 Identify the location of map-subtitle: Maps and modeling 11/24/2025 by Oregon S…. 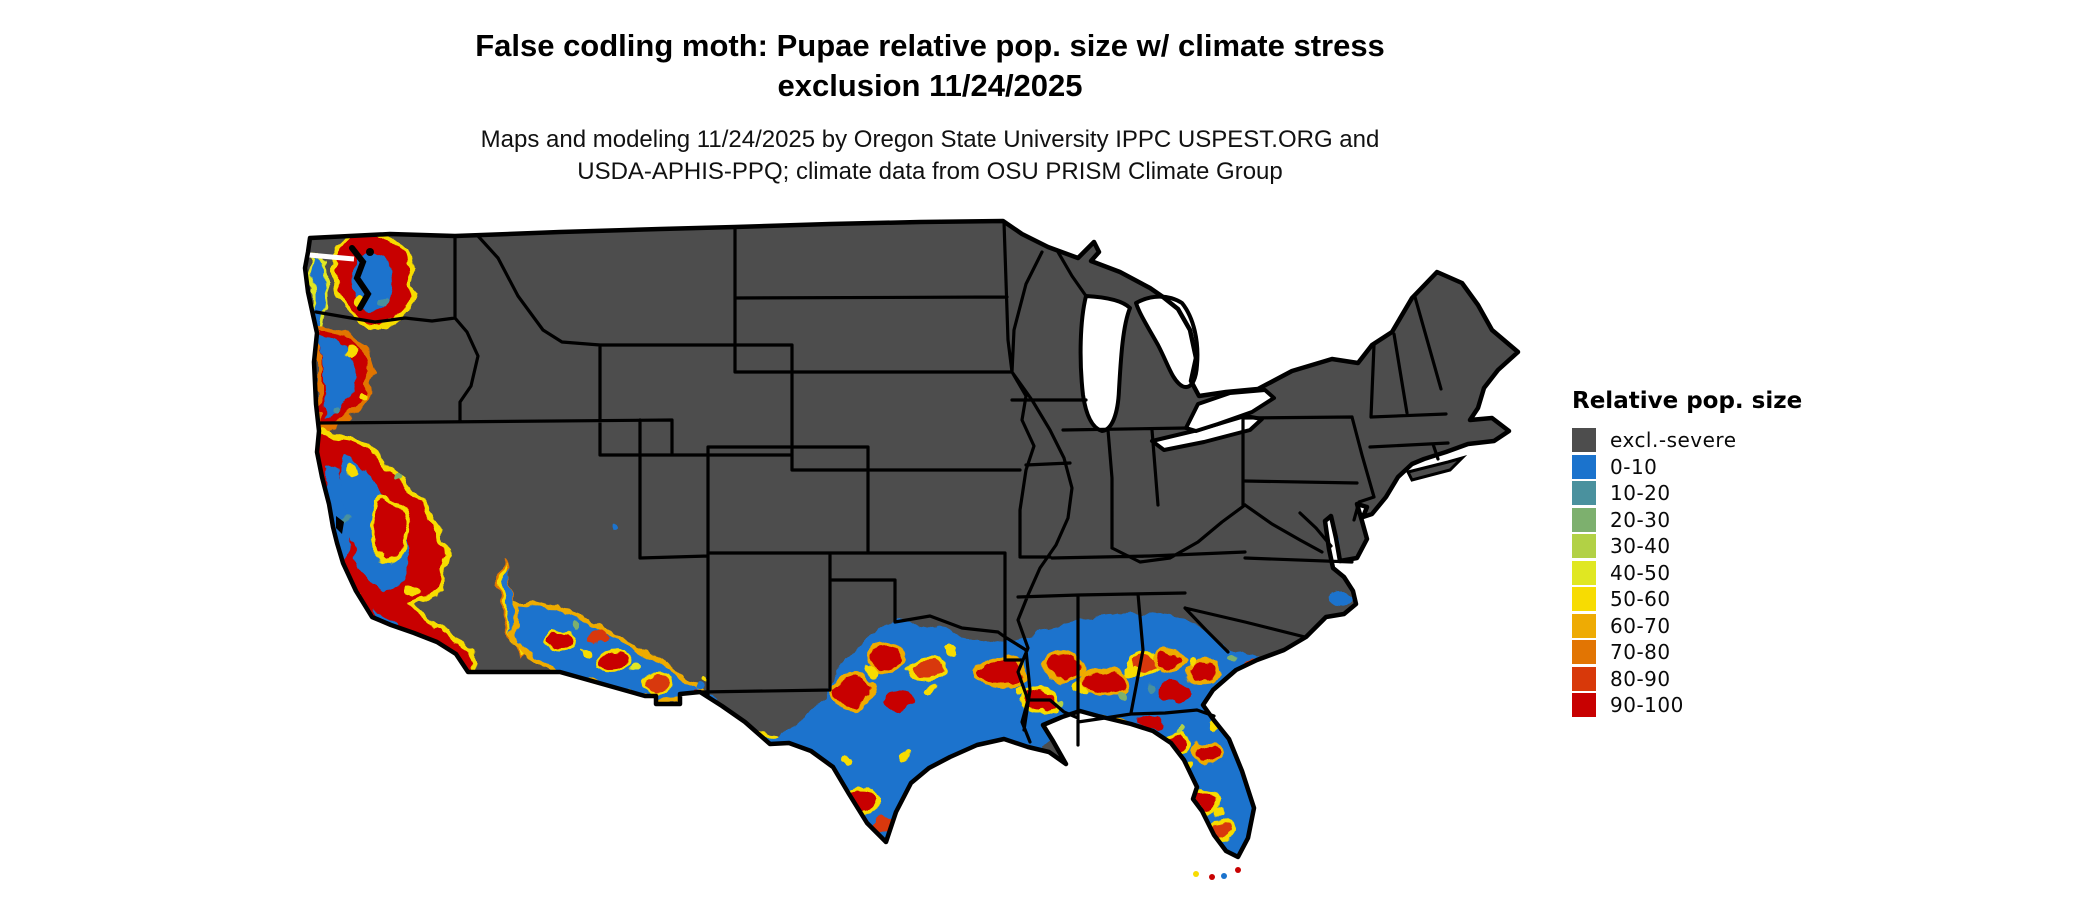
(930, 156).